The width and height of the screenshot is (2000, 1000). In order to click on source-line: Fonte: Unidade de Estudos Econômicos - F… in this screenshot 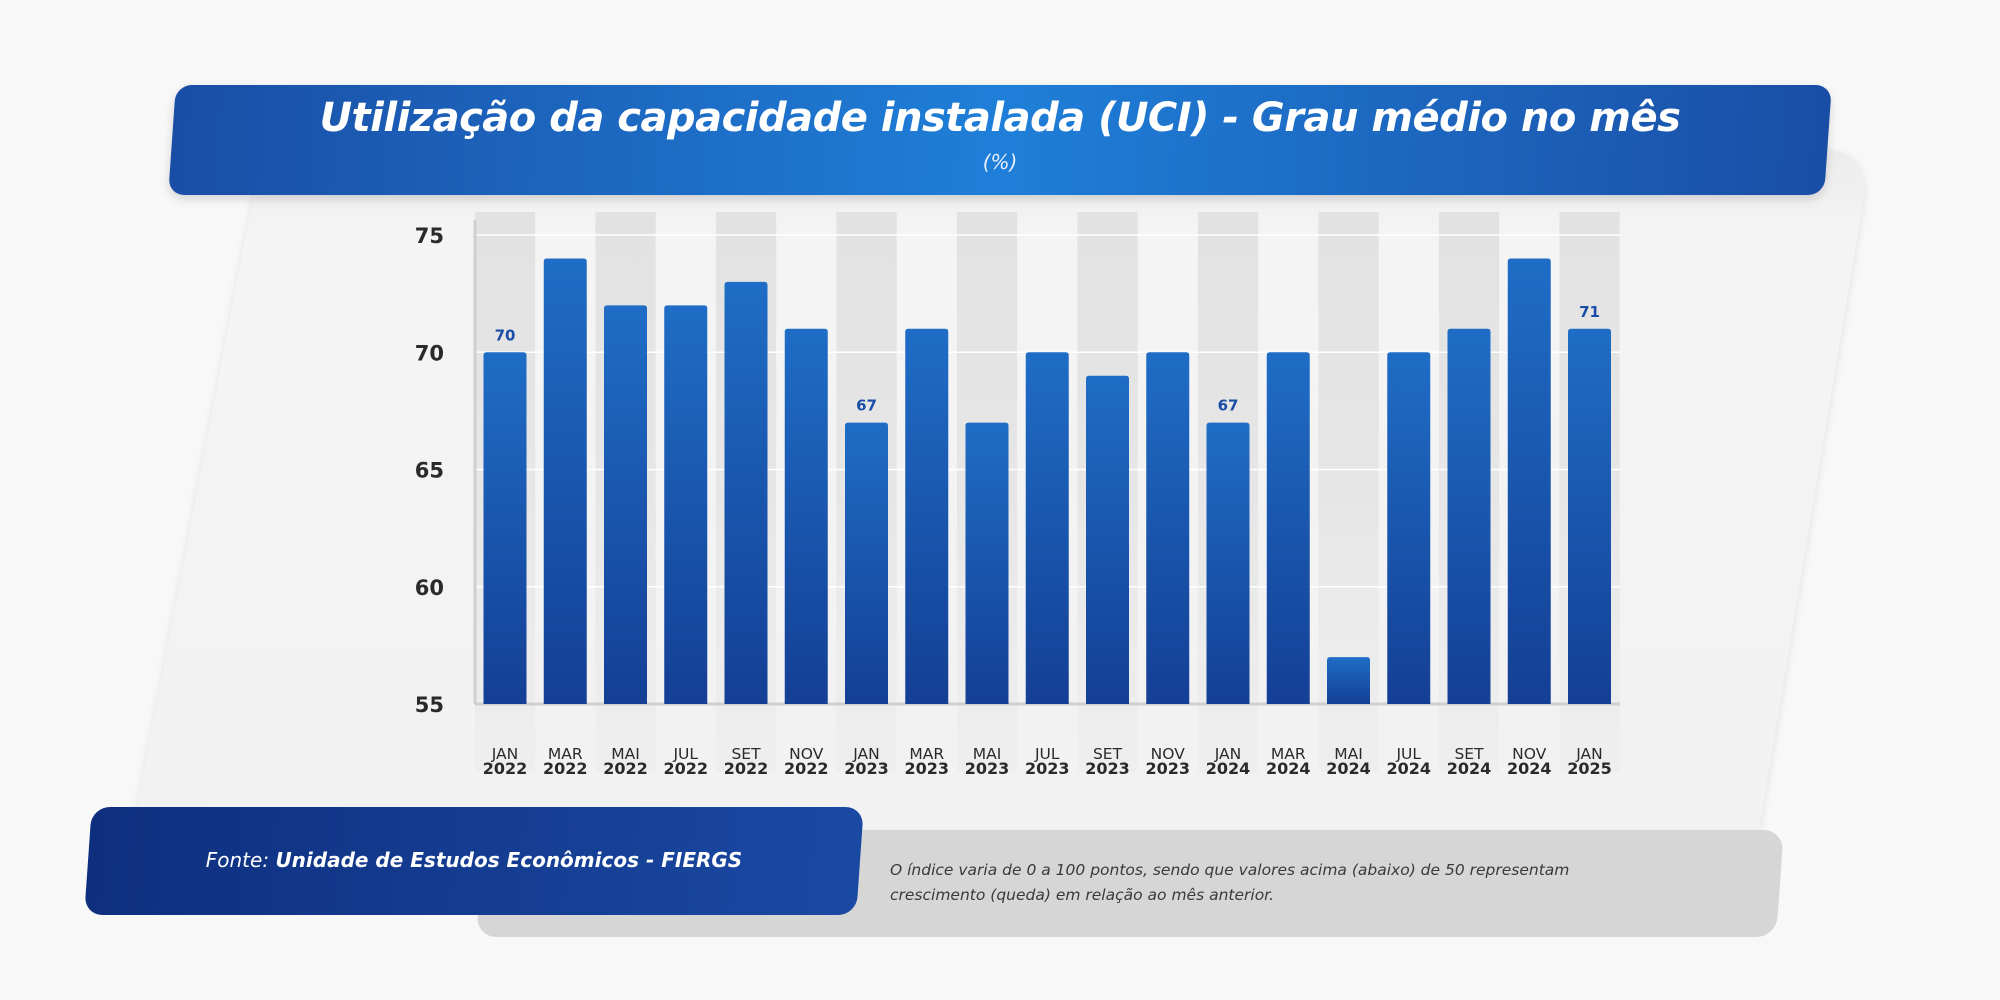, I will do `click(474, 860)`.